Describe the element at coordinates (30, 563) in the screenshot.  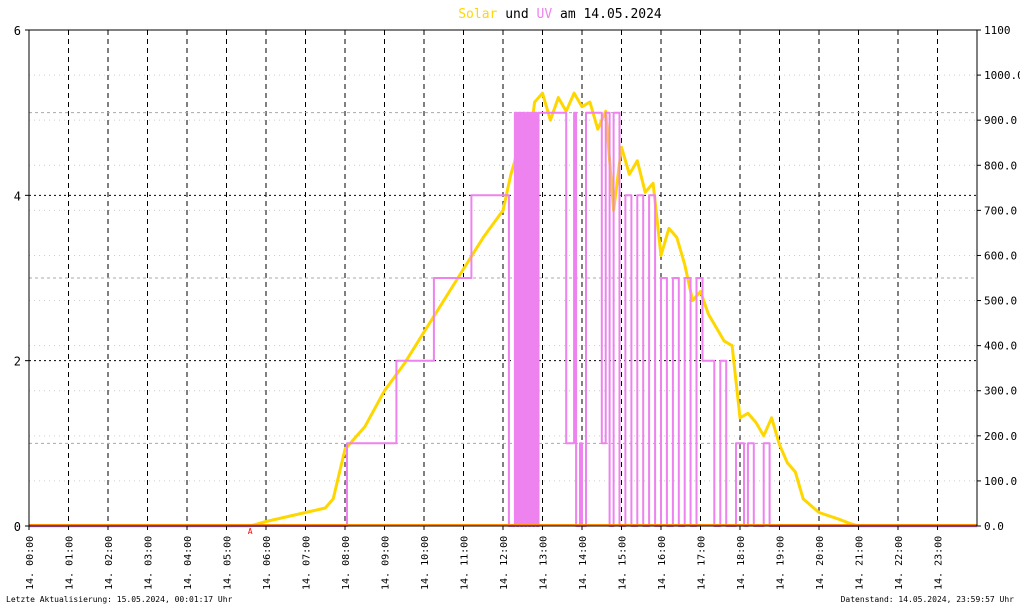
I see `x-tick-label: 14. 00:00` at that location.